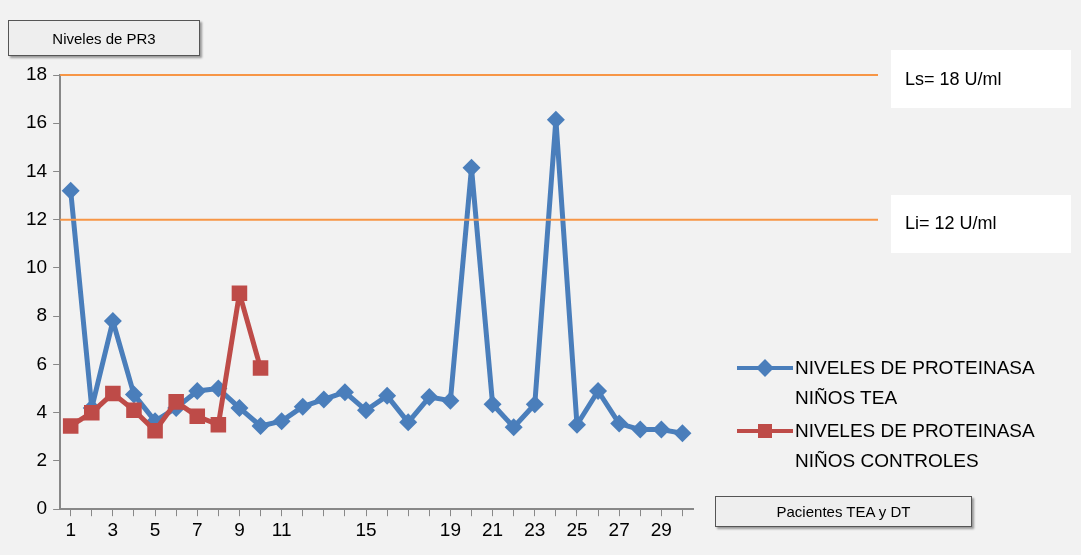 Image resolution: width=1081 pixels, height=555 pixels. Describe the element at coordinates (366, 529) in the screenshot. I see `x-tick-label: 15` at that location.